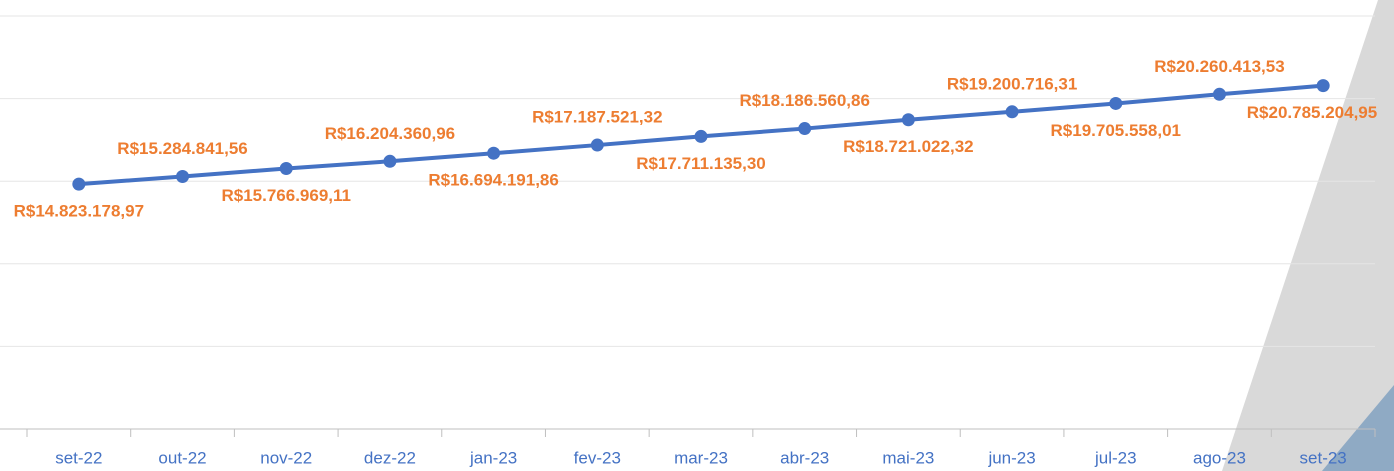 This screenshot has height=471, width=1394. I want to click on data-label: R$17.187.521,32, so click(597, 117).